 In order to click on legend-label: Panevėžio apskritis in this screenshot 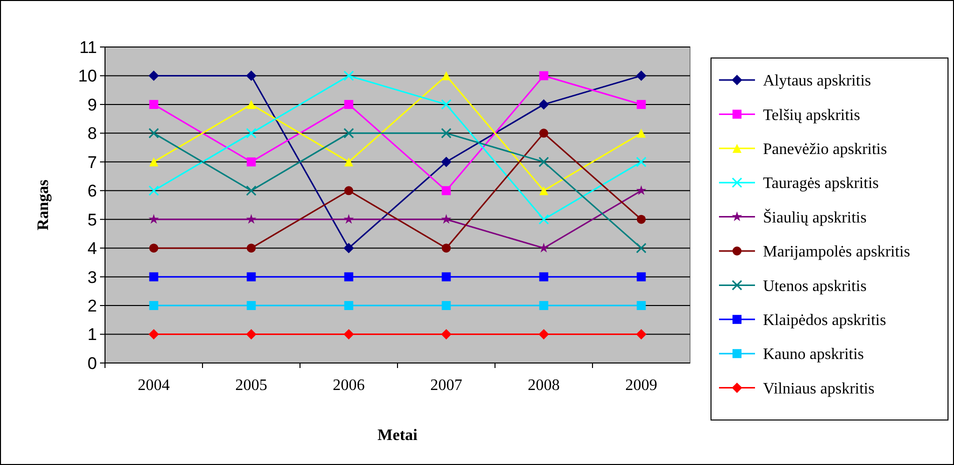, I will do `click(825, 149)`.